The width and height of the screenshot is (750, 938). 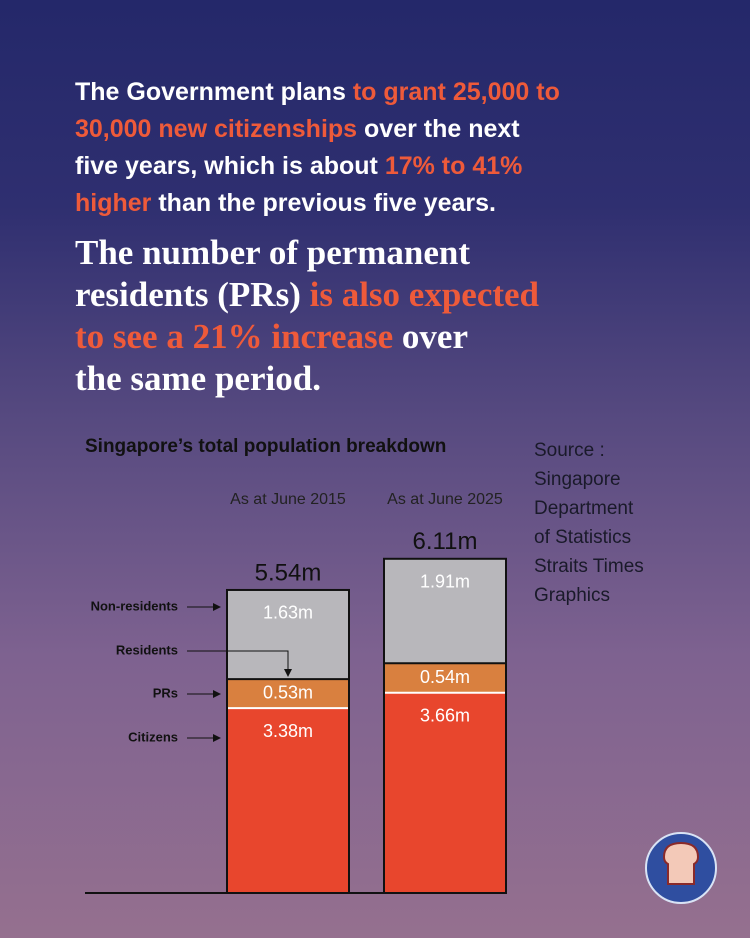 What do you see at coordinates (288, 572) in the screenshot?
I see `total-label: 5.54m` at bounding box center [288, 572].